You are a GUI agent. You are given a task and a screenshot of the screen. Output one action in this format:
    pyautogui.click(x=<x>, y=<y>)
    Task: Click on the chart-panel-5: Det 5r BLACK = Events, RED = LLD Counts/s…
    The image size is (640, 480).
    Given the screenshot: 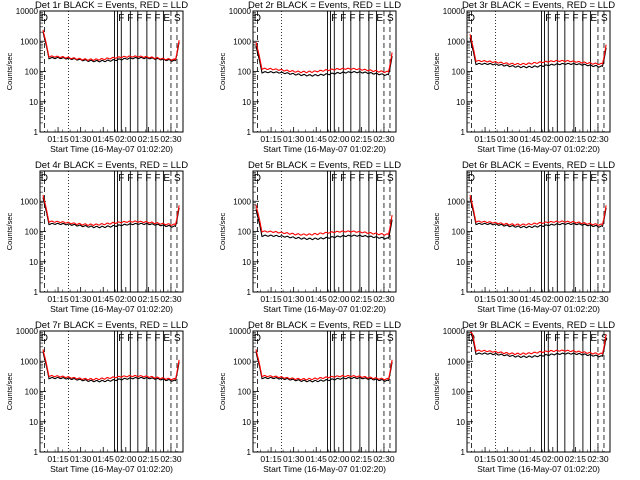 What is the action you would take?
    pyautogui.click(x=309, y=237)
    